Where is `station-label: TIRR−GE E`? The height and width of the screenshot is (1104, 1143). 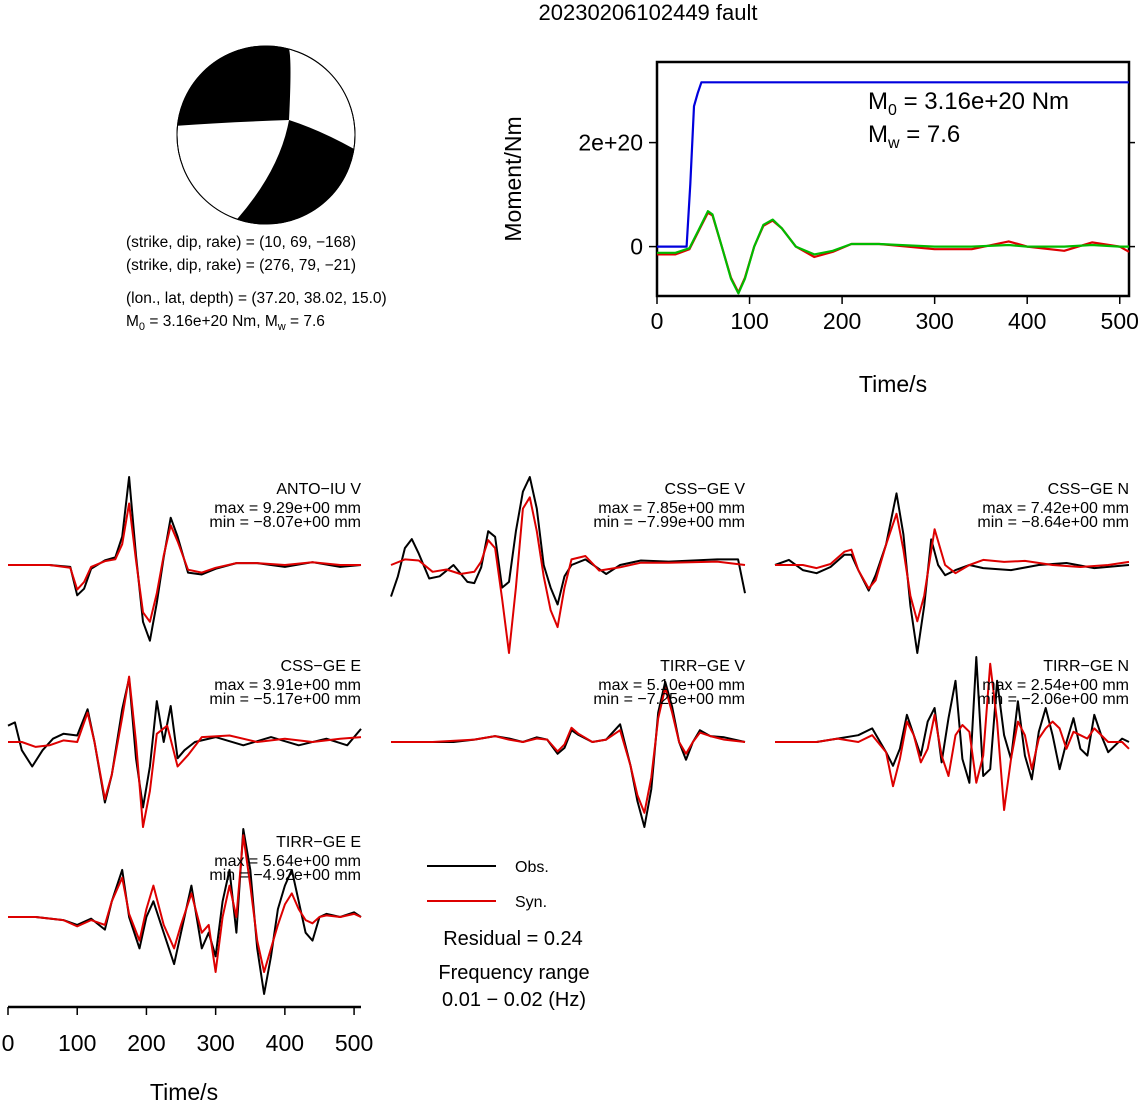 station-label: TIRR−GE E is located at coordinates (318, 842).